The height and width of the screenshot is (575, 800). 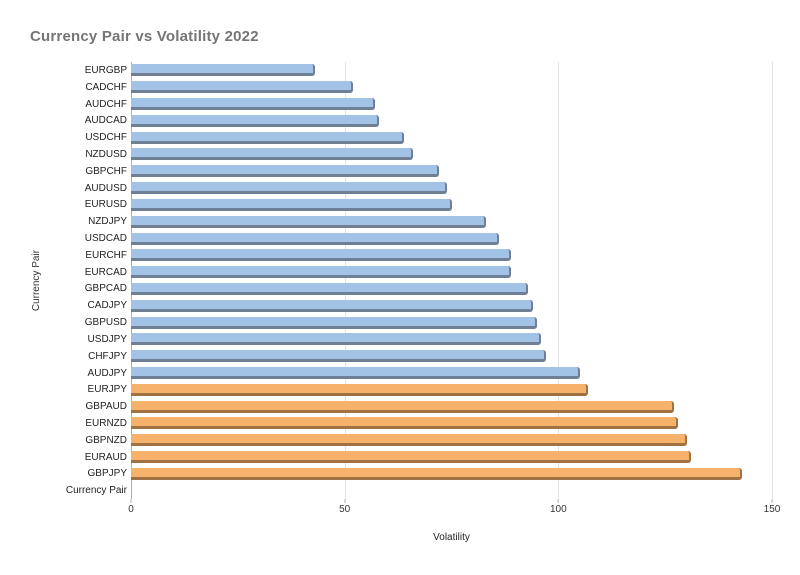 I want to click on category-label-usdchf: USDCHF, so click(x=106, y=138).